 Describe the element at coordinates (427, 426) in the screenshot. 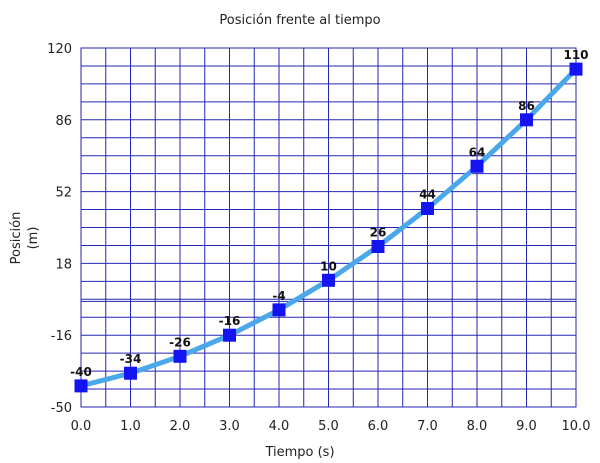

I see `x-tick-label: 7.0` at that location.